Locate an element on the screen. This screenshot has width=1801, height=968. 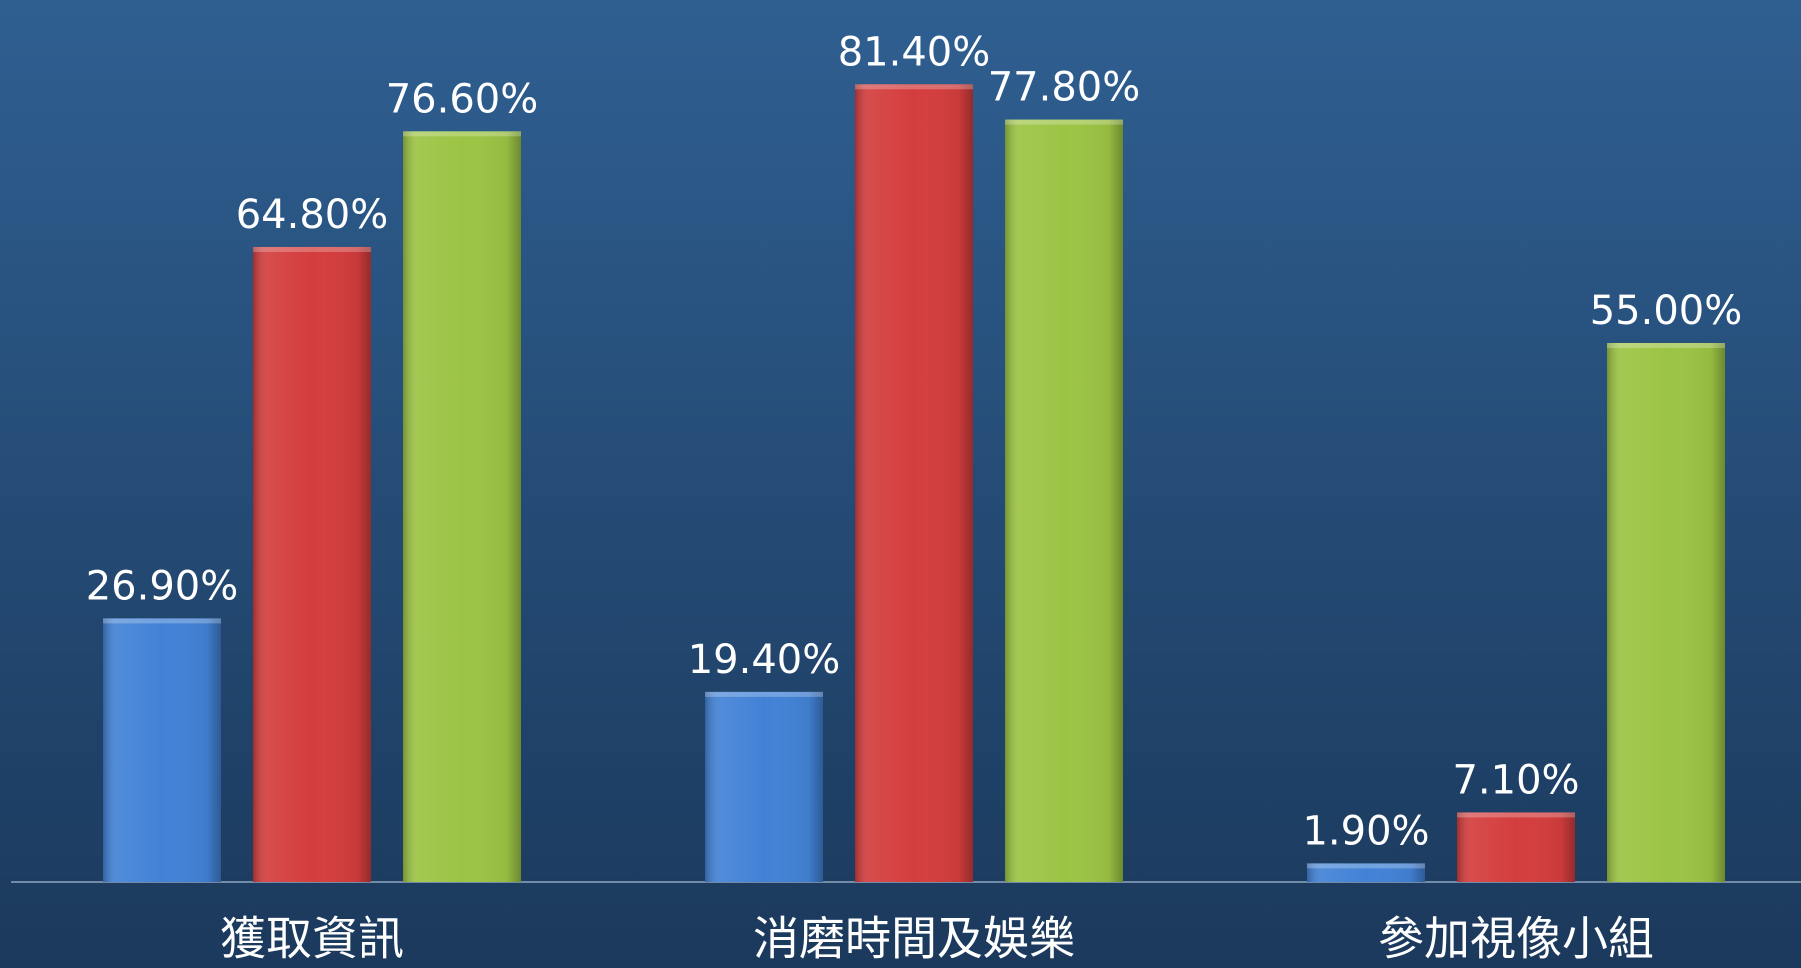
x-tick-label: 參加視像小組 is located at coordinates (1516, 939).